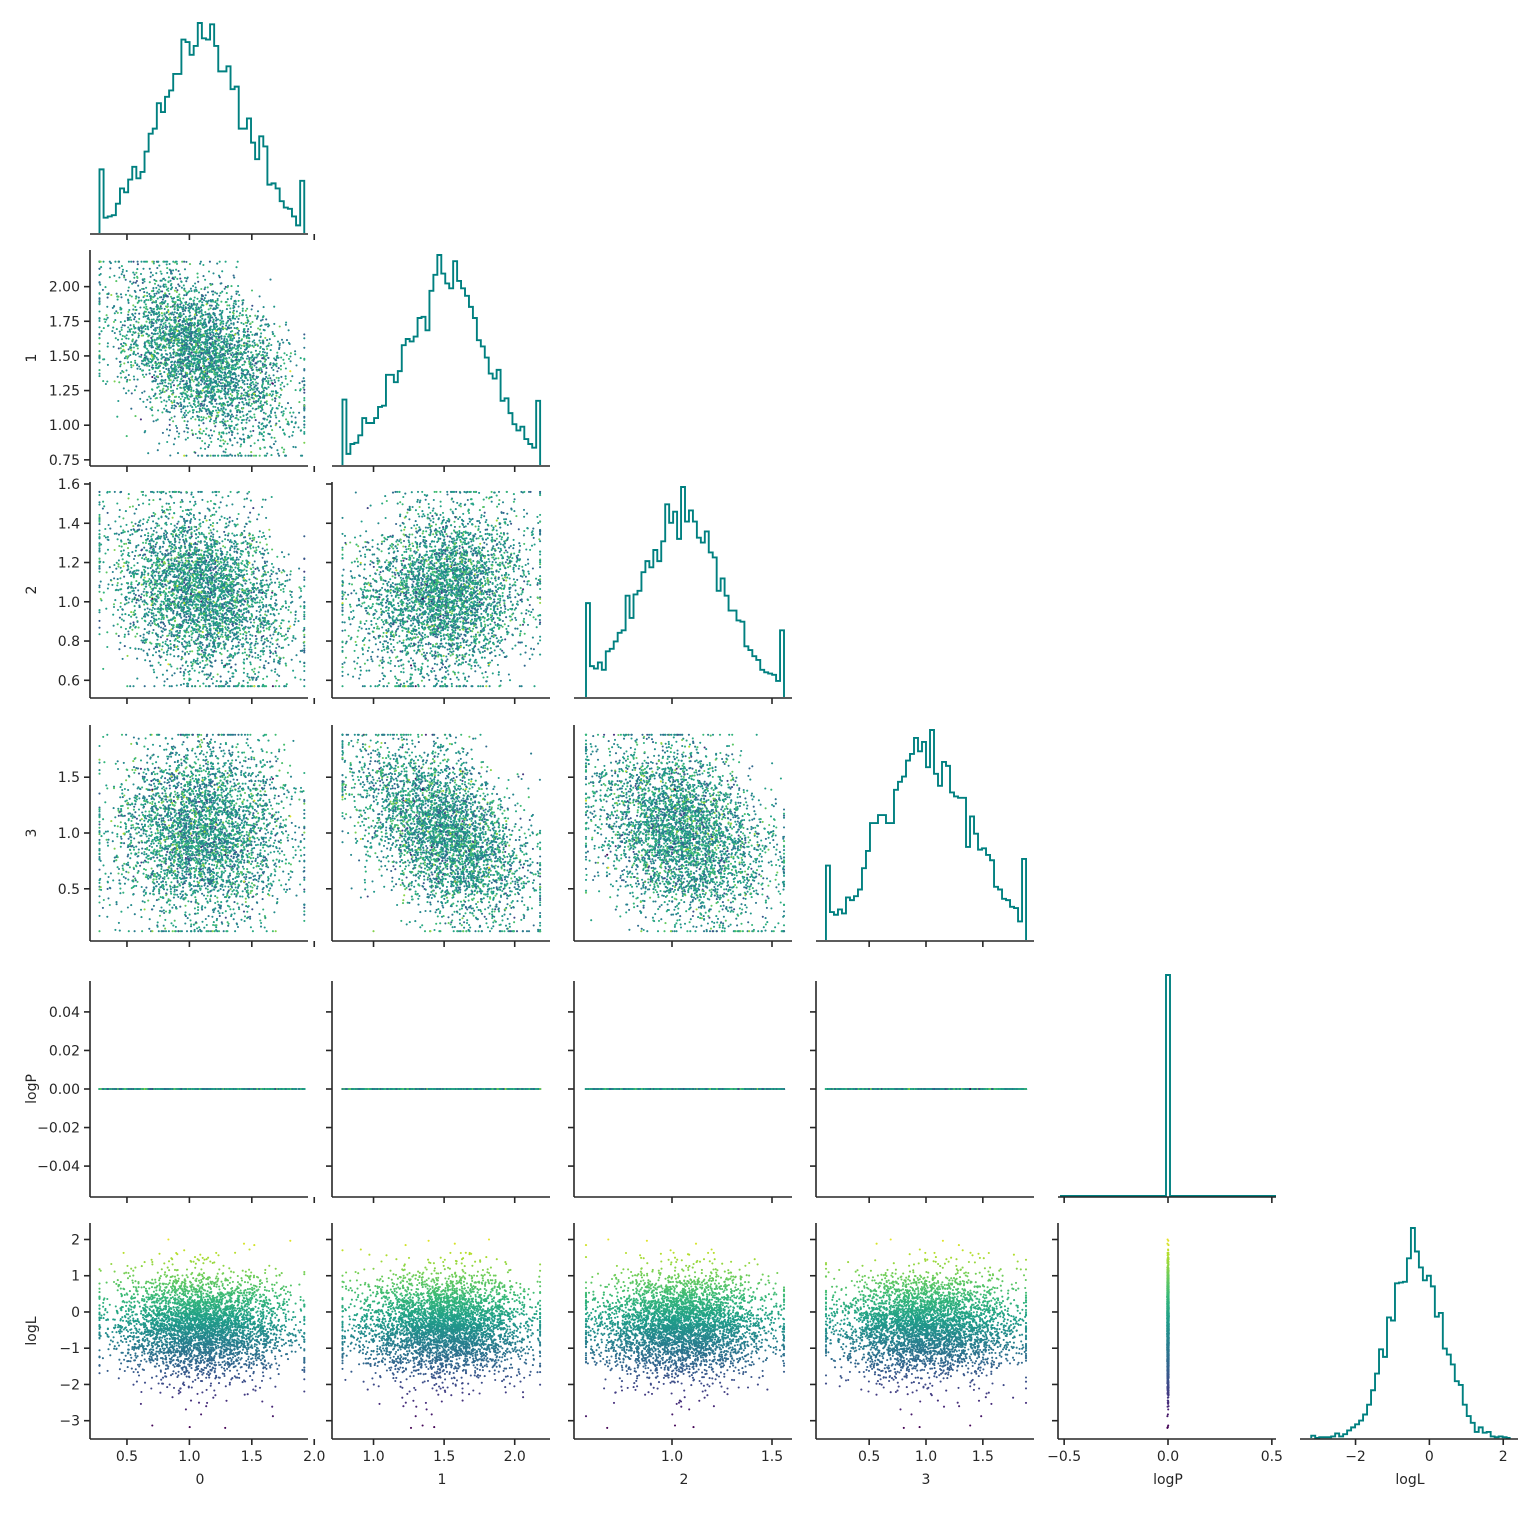 The height and width of the screenshot is (1513, 1530). Describe the element at coordinates (64, 288) in the screenshot. I see `y-tick-label: 2.00` at that location.